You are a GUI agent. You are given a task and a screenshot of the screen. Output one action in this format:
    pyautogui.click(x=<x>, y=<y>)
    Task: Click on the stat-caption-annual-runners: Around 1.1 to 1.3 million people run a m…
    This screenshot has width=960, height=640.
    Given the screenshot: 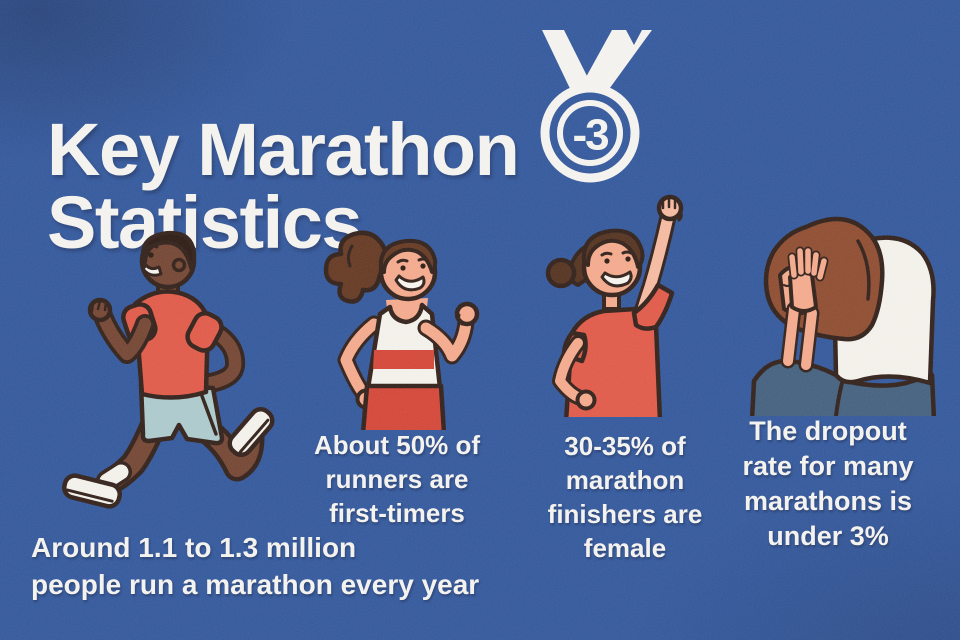 What is the action you would take?
    pyautogui.click(x=255, y=566)
    